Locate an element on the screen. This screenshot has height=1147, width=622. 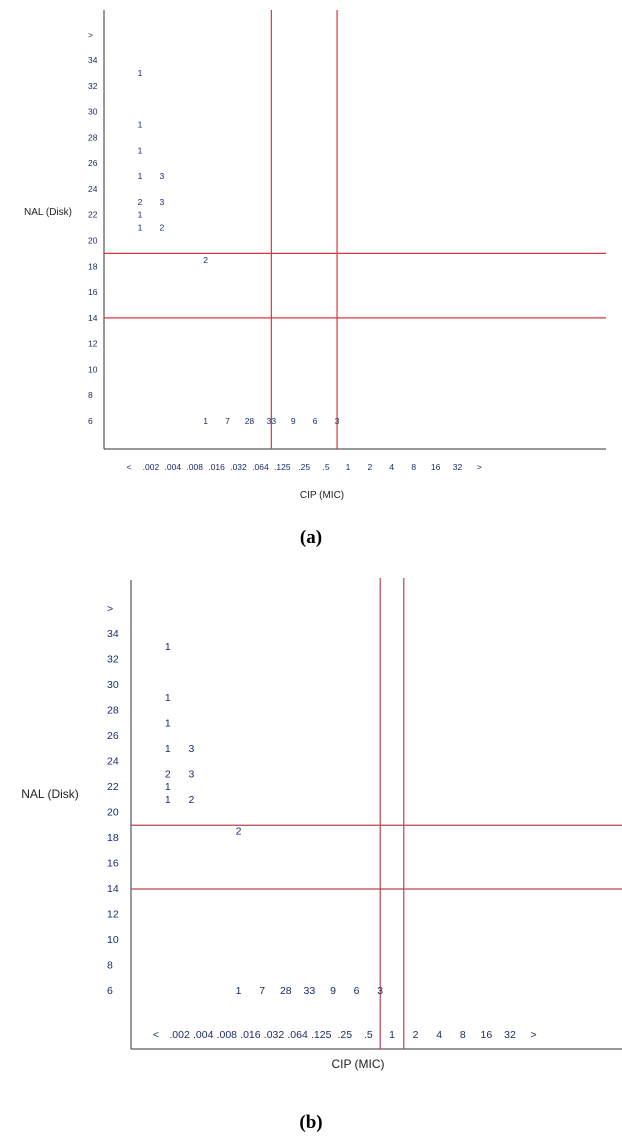
y-tick-label: 6 is located at coordinates (110, 991).